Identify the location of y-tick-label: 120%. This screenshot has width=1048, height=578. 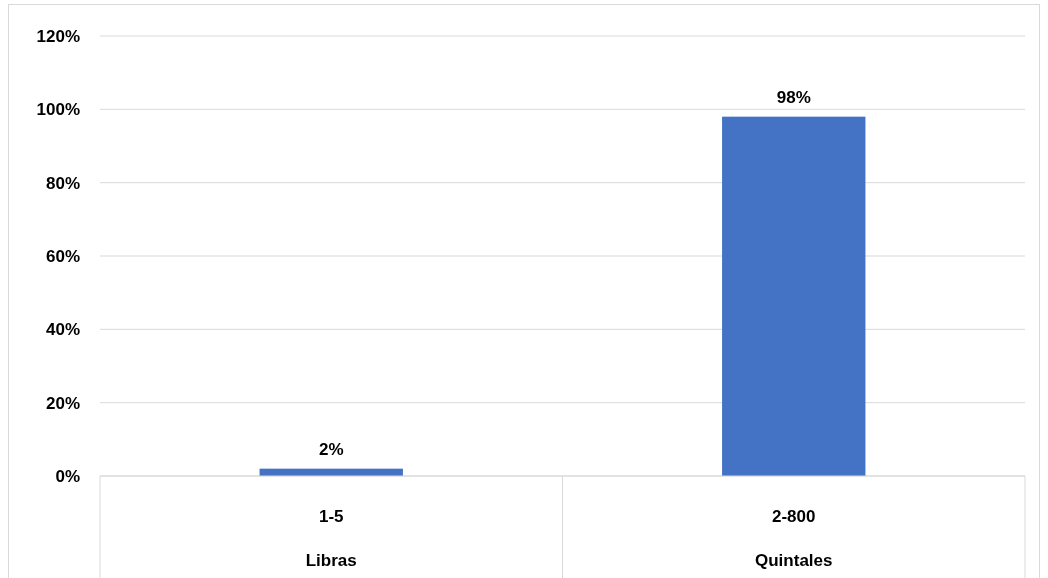
(58, 36).